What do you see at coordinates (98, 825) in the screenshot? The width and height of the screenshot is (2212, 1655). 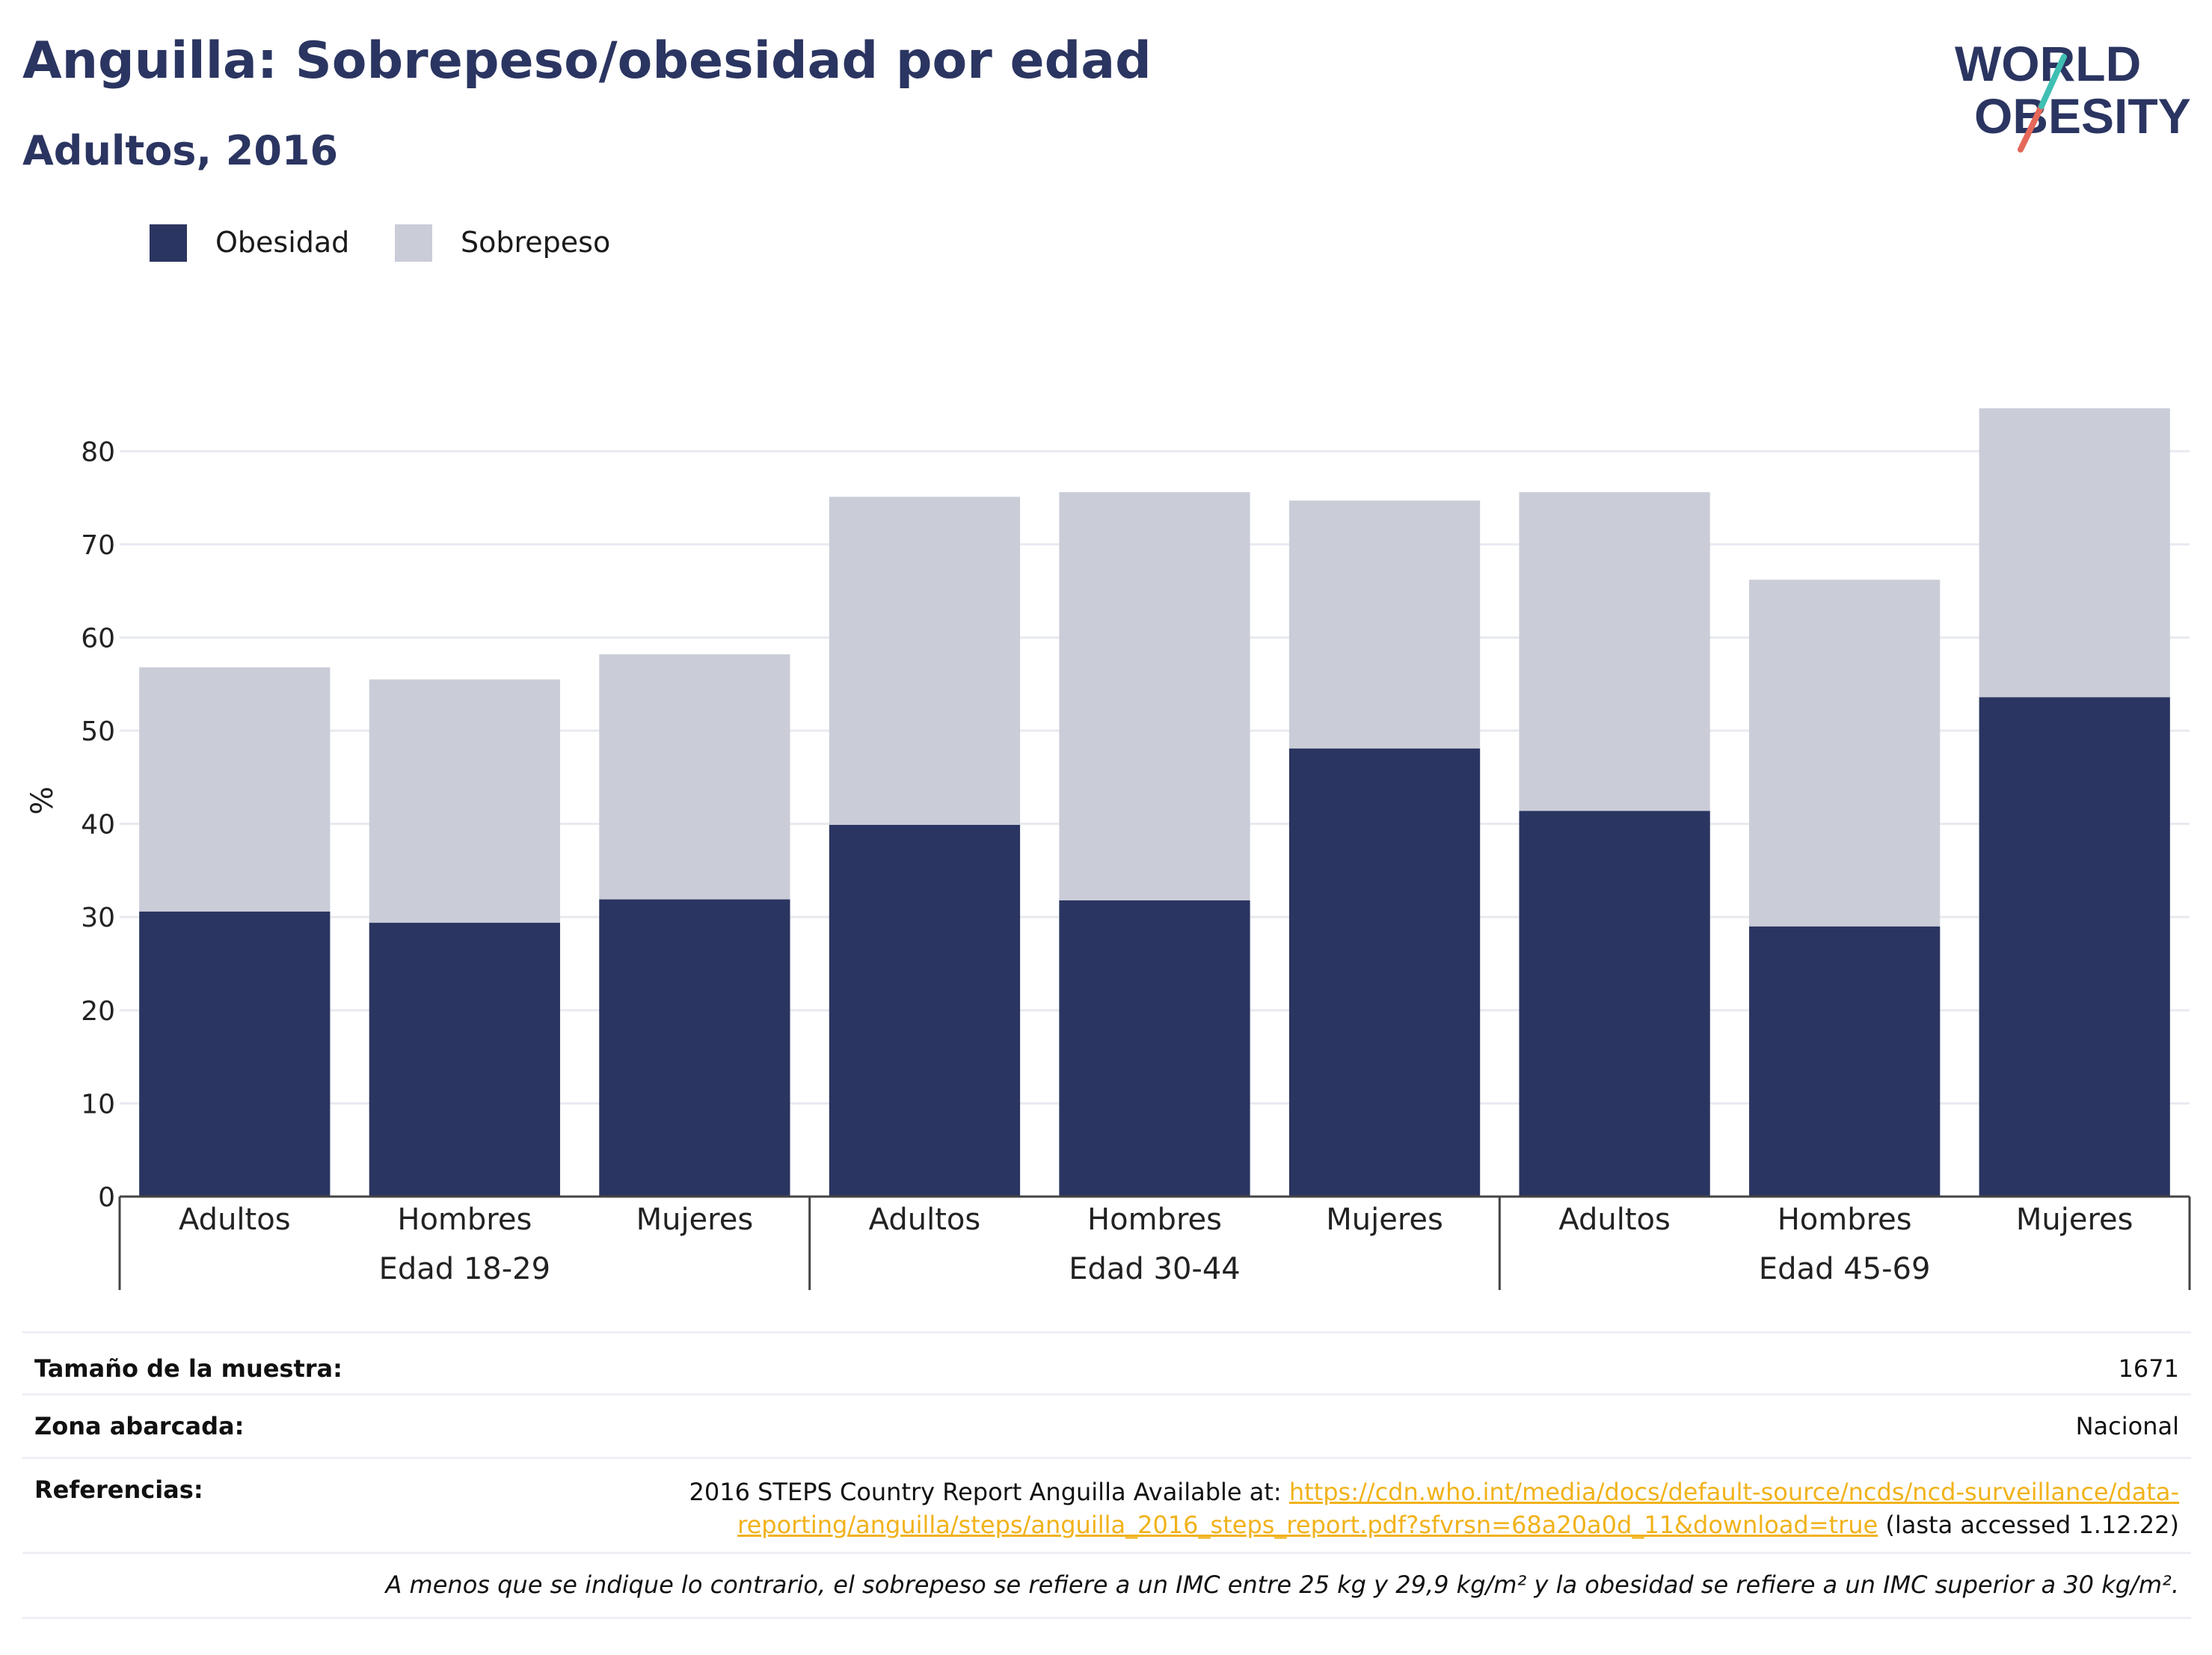 I see `y-tick-label: 40` at bounding box center [98, 825].